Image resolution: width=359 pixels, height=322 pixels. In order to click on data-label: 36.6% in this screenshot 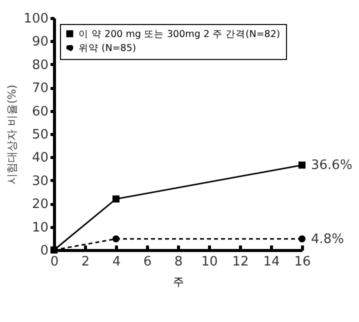, I will do `click(331, 166)`.